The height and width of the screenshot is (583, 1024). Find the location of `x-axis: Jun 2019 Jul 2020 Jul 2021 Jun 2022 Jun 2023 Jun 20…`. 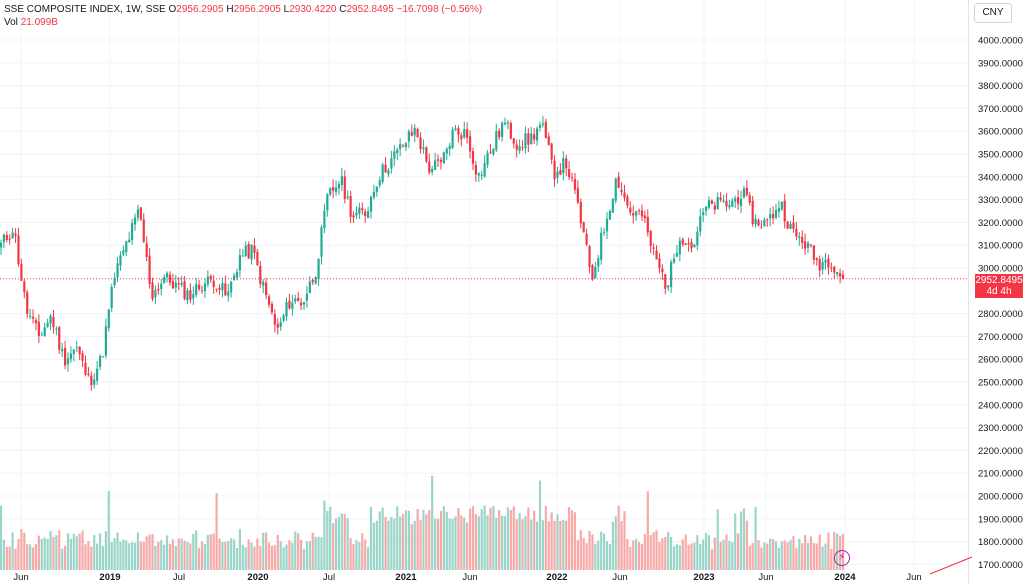

x-axis: Jun 2019 Jul 2020 Jul 2021 Jun 2022 Jun 2023 Jun 20… is located at coordinates (467, 577).